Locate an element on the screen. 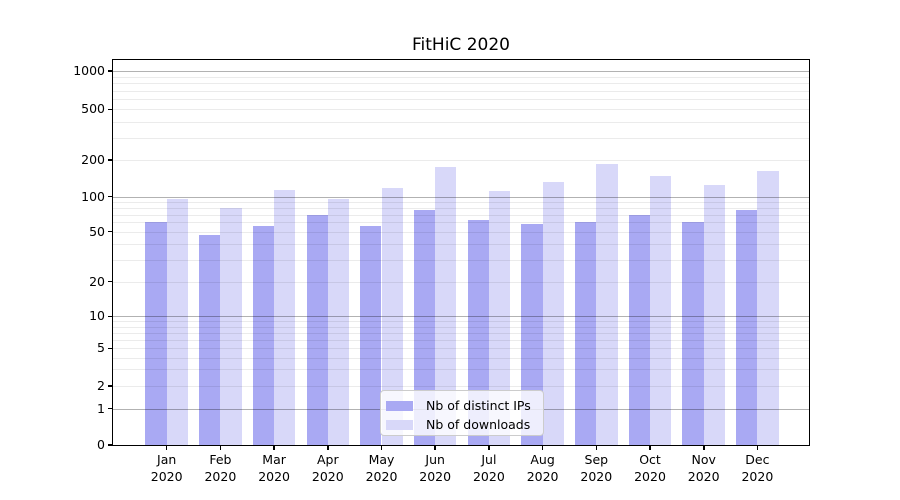 The width and height of the screenshot is (900, 500). legend-entry-downloads: Nb of downloads is located at coordinates (464, 424).